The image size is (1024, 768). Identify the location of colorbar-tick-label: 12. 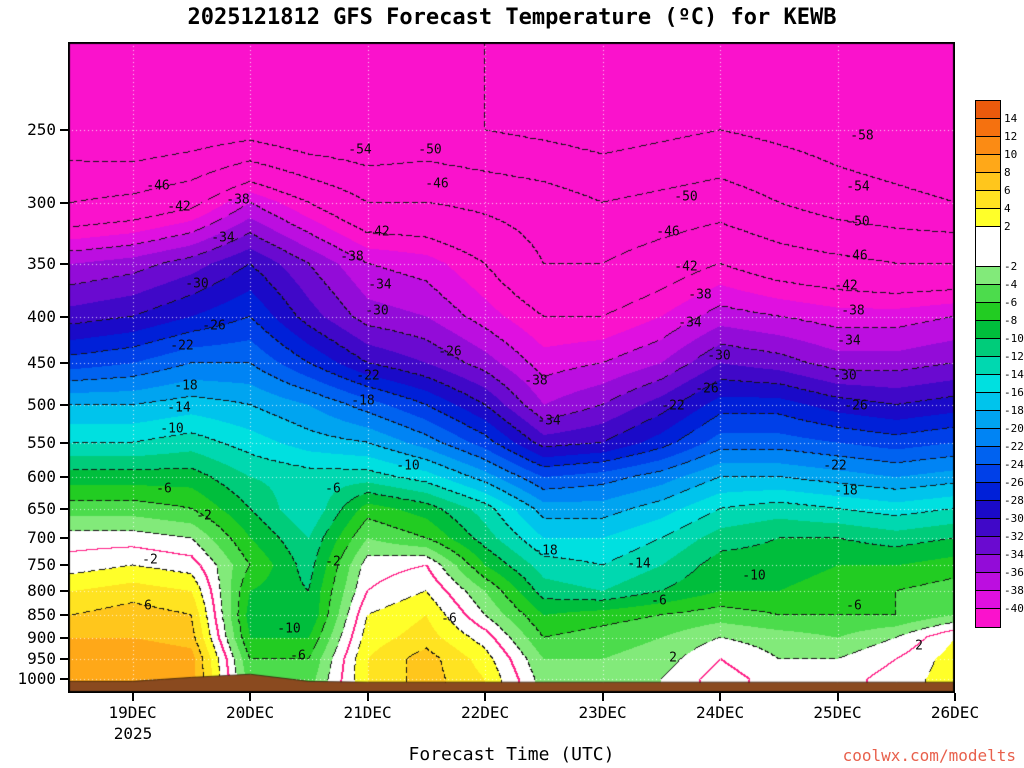
(1011, 136).